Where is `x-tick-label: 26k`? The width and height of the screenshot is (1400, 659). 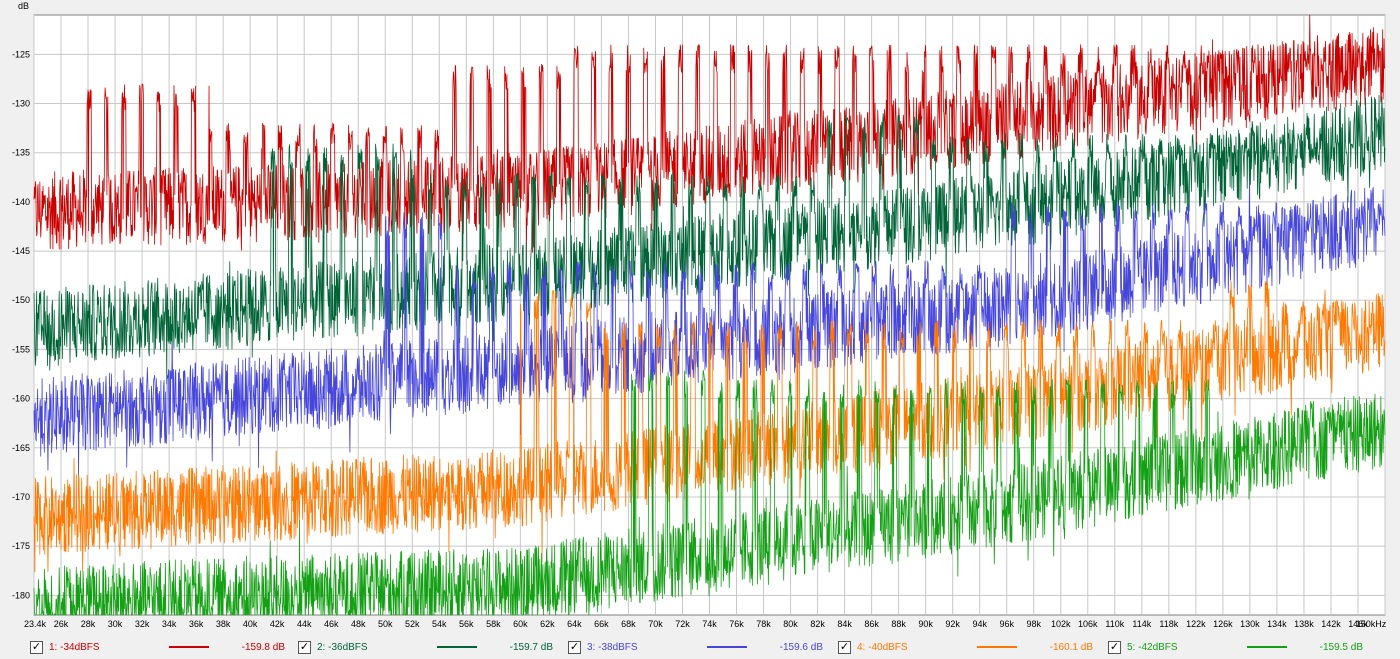
x-tick-label: 26k is located at coordinates (61, 624).